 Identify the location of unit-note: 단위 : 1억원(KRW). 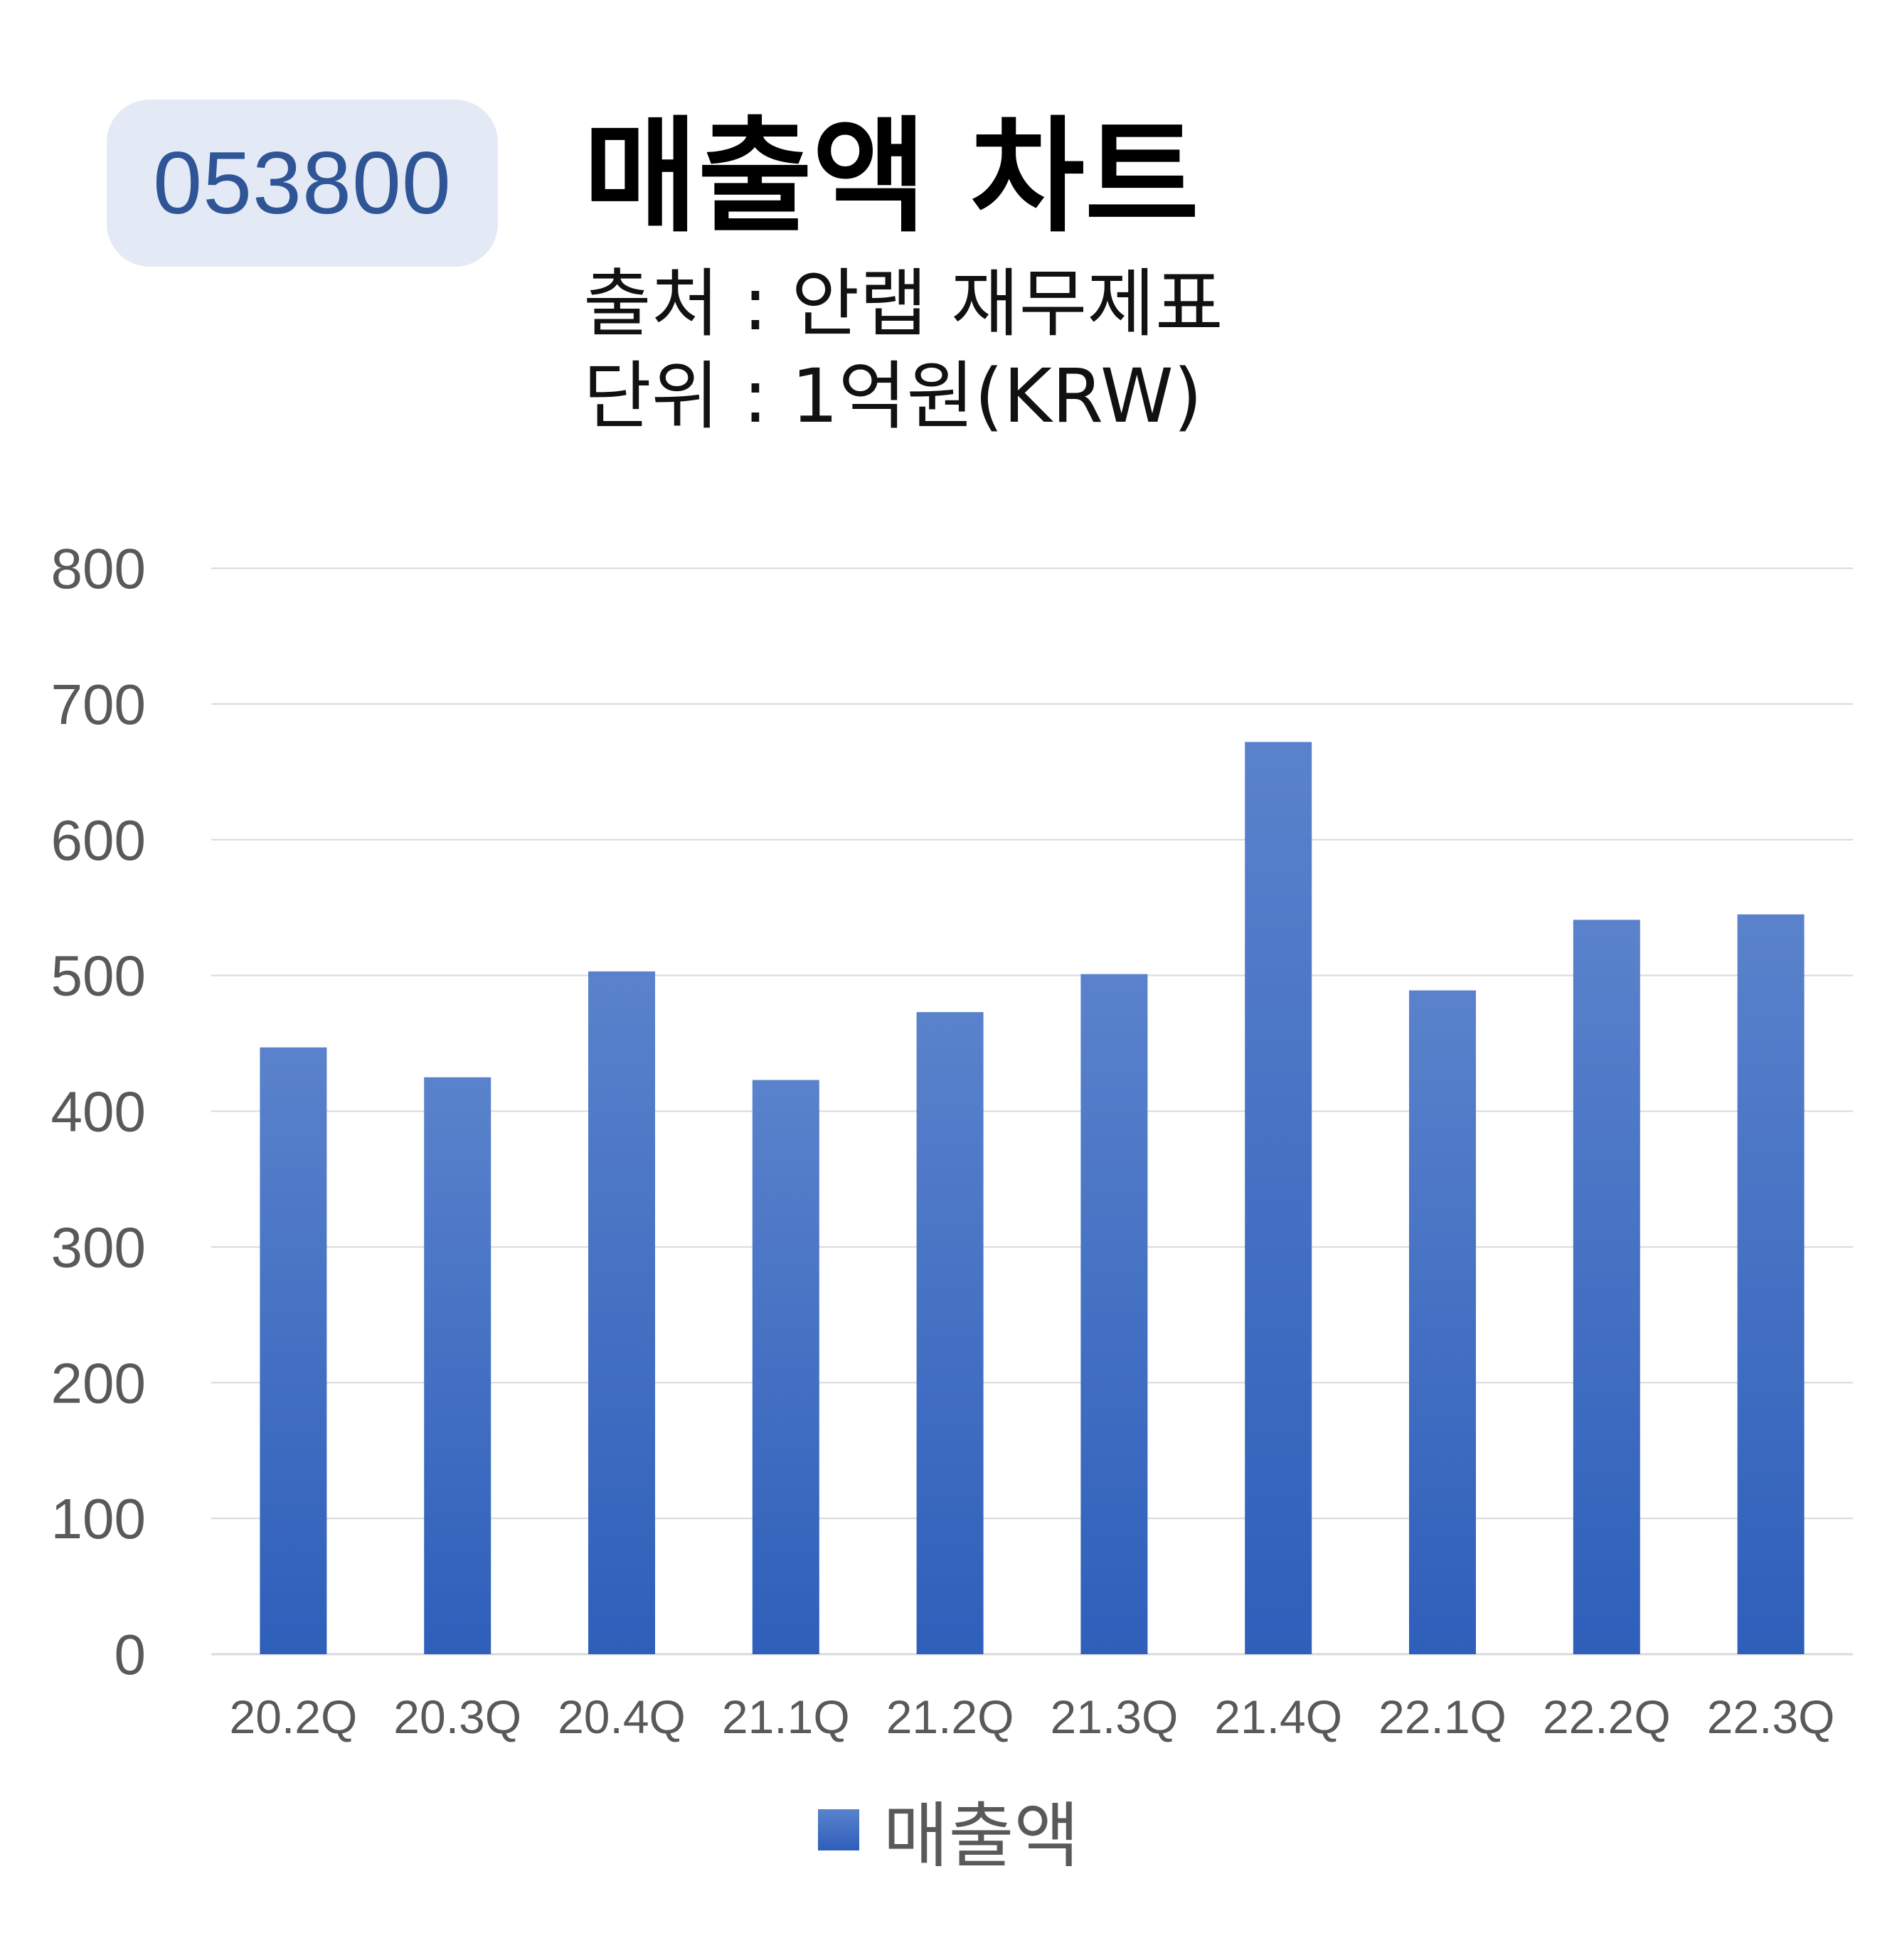
(893, 396).